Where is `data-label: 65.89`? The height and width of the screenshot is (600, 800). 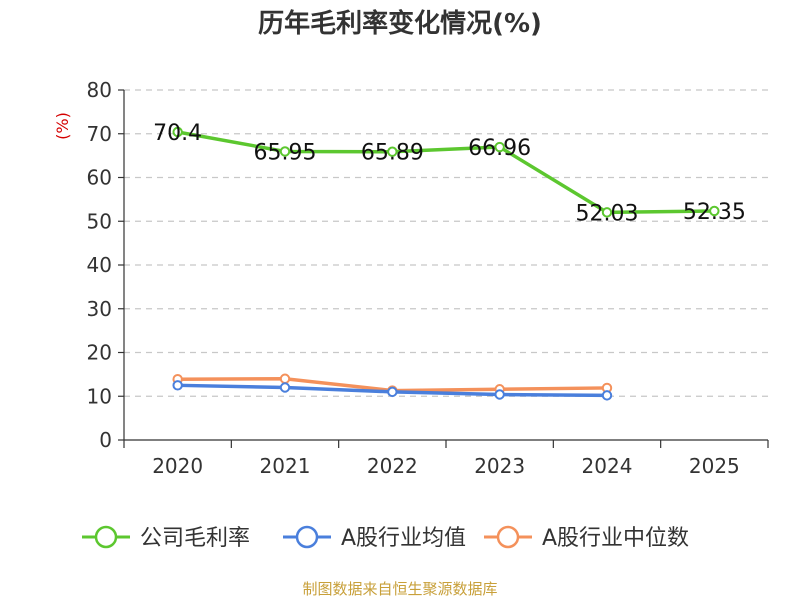
data-label: 65.89 is located at coordinates (392, 153).